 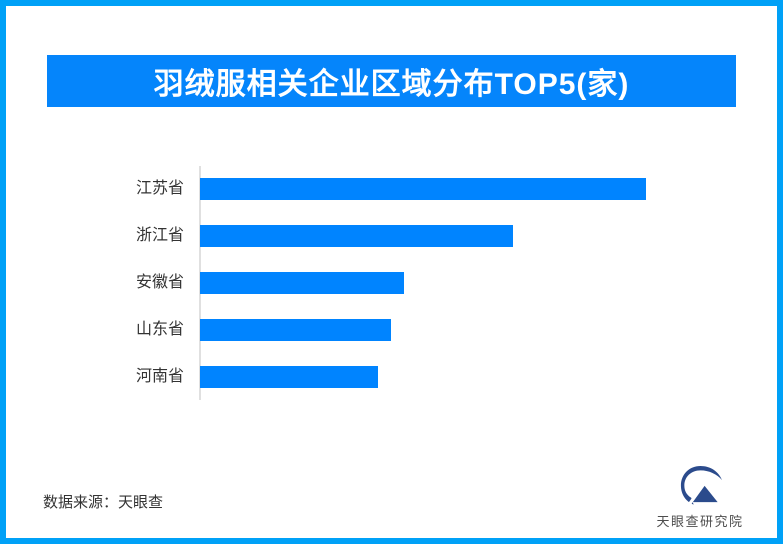 I want to click on category-label: 安徽省, so click(x=159, y=282).